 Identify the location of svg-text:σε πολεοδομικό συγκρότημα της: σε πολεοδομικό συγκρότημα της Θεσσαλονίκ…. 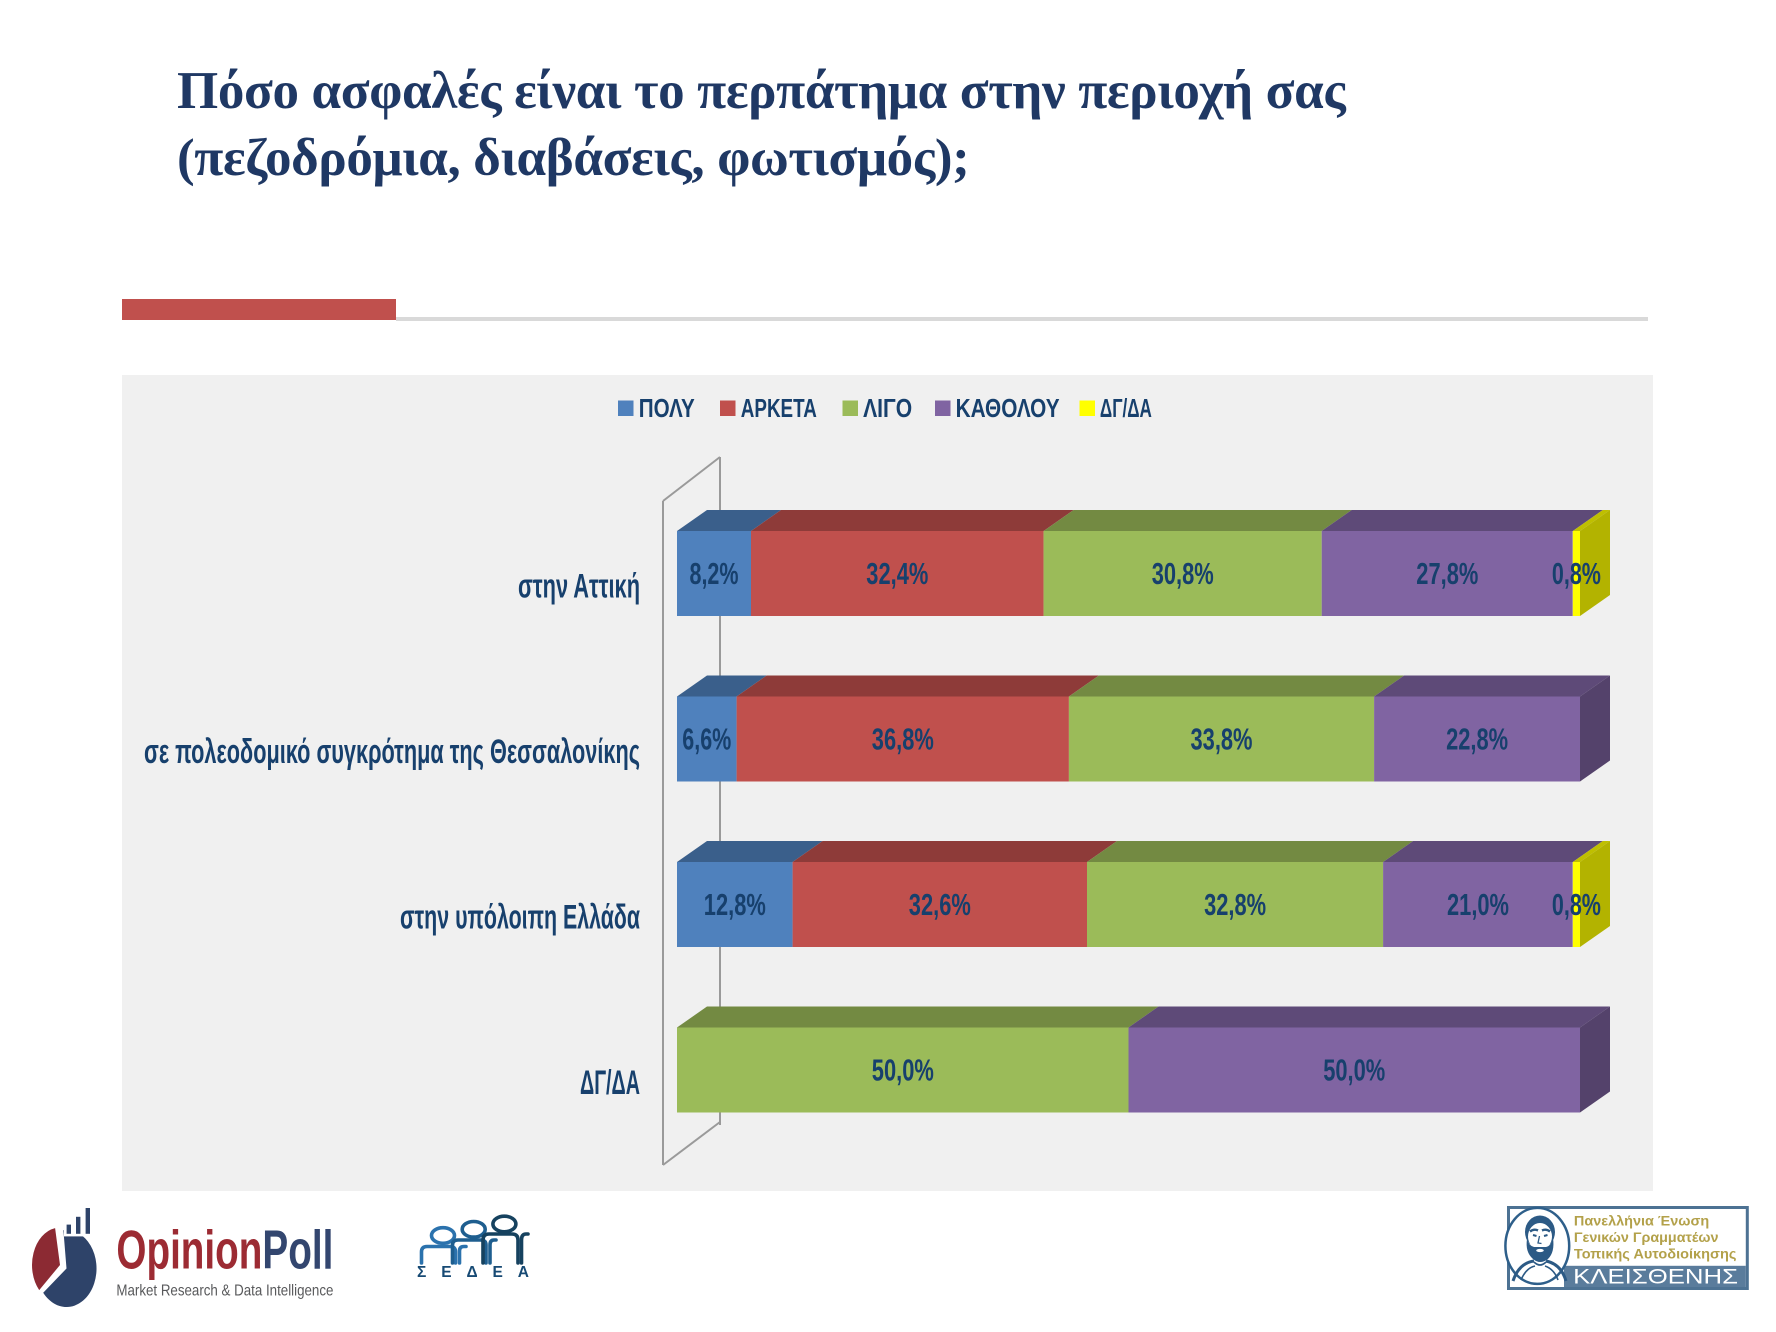
(392, 752).